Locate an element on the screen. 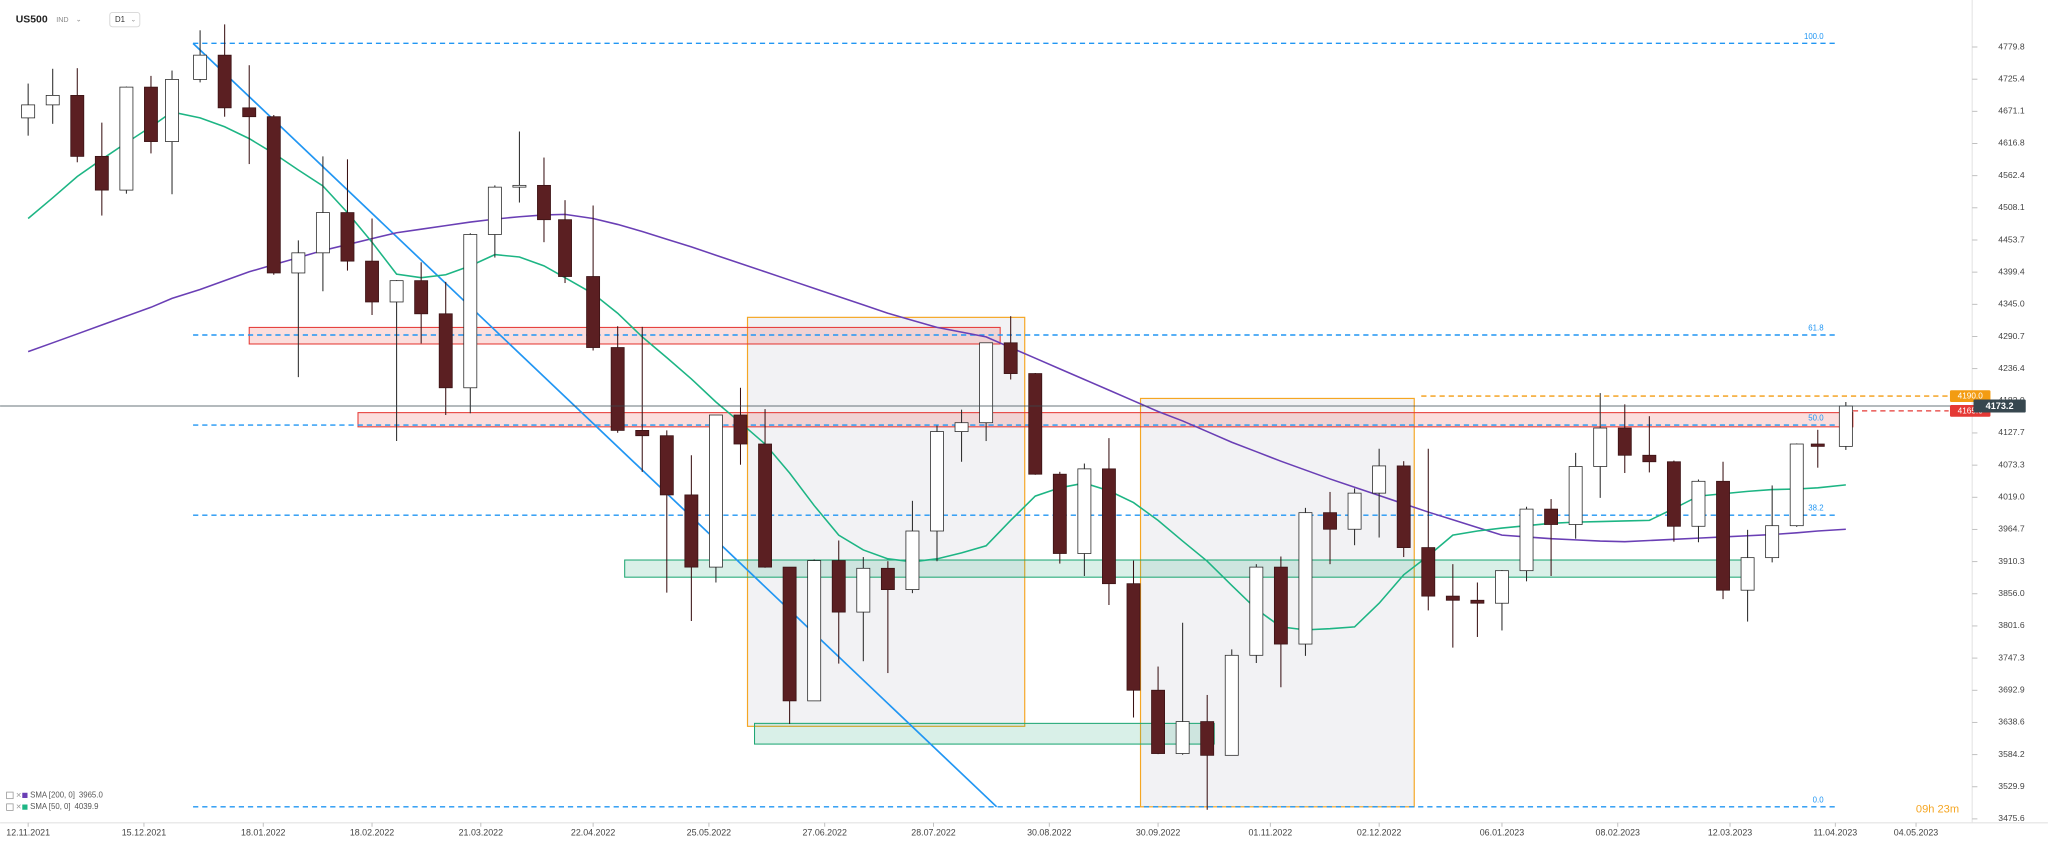 The height and width of the screenshot is (845, 2048). legend-name: SMA [200, 0] is located at coordinates (52, 794).